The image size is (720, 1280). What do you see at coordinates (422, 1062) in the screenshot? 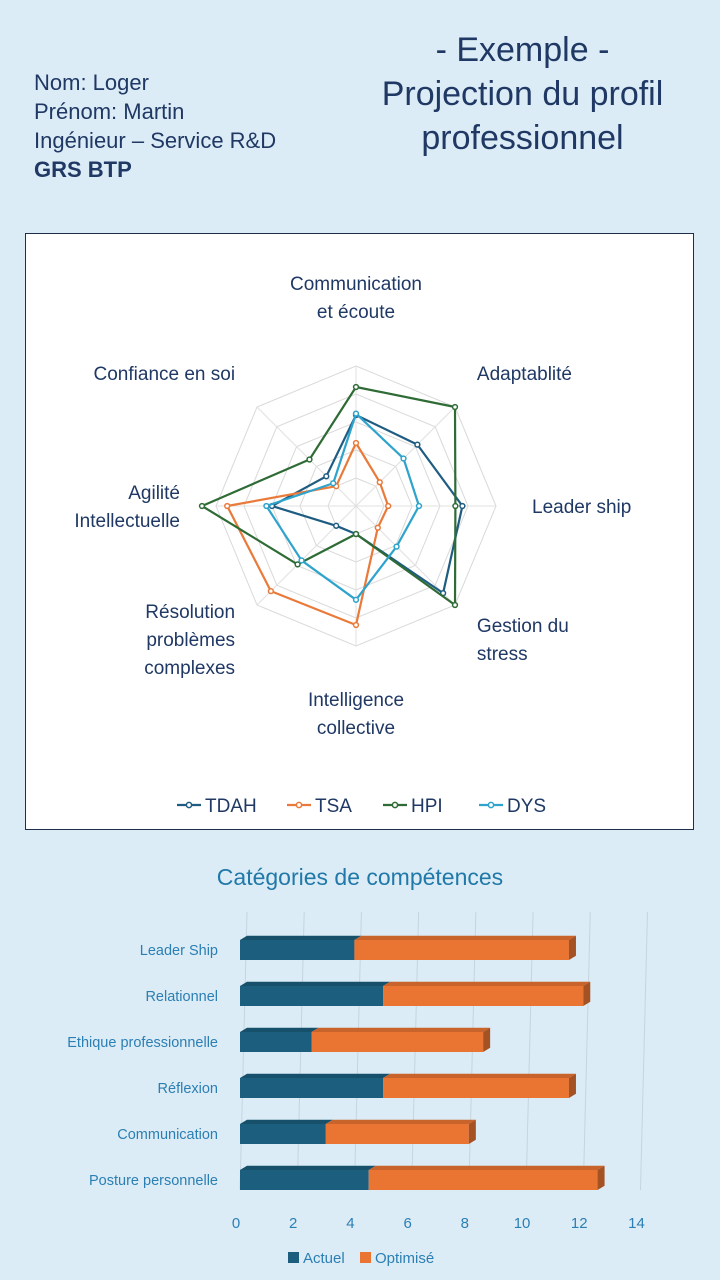
I see `bar-series-group` at bounding box center [422, 1062].